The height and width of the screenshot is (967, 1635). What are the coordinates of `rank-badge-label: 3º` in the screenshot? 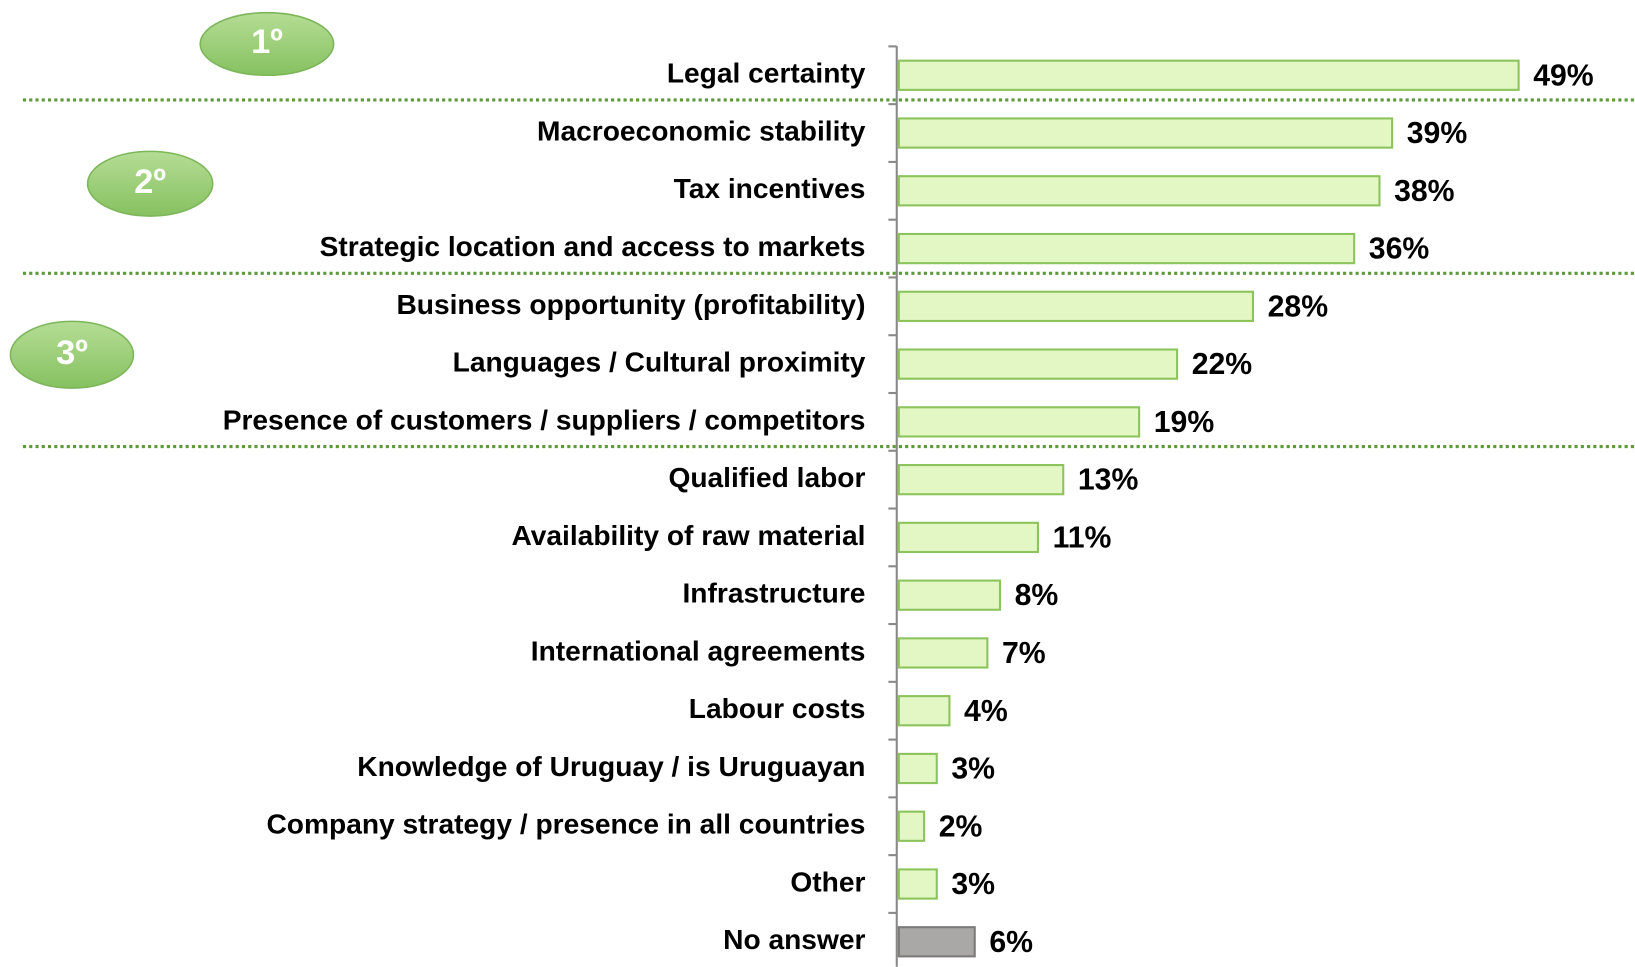 It's located at (72, 353).